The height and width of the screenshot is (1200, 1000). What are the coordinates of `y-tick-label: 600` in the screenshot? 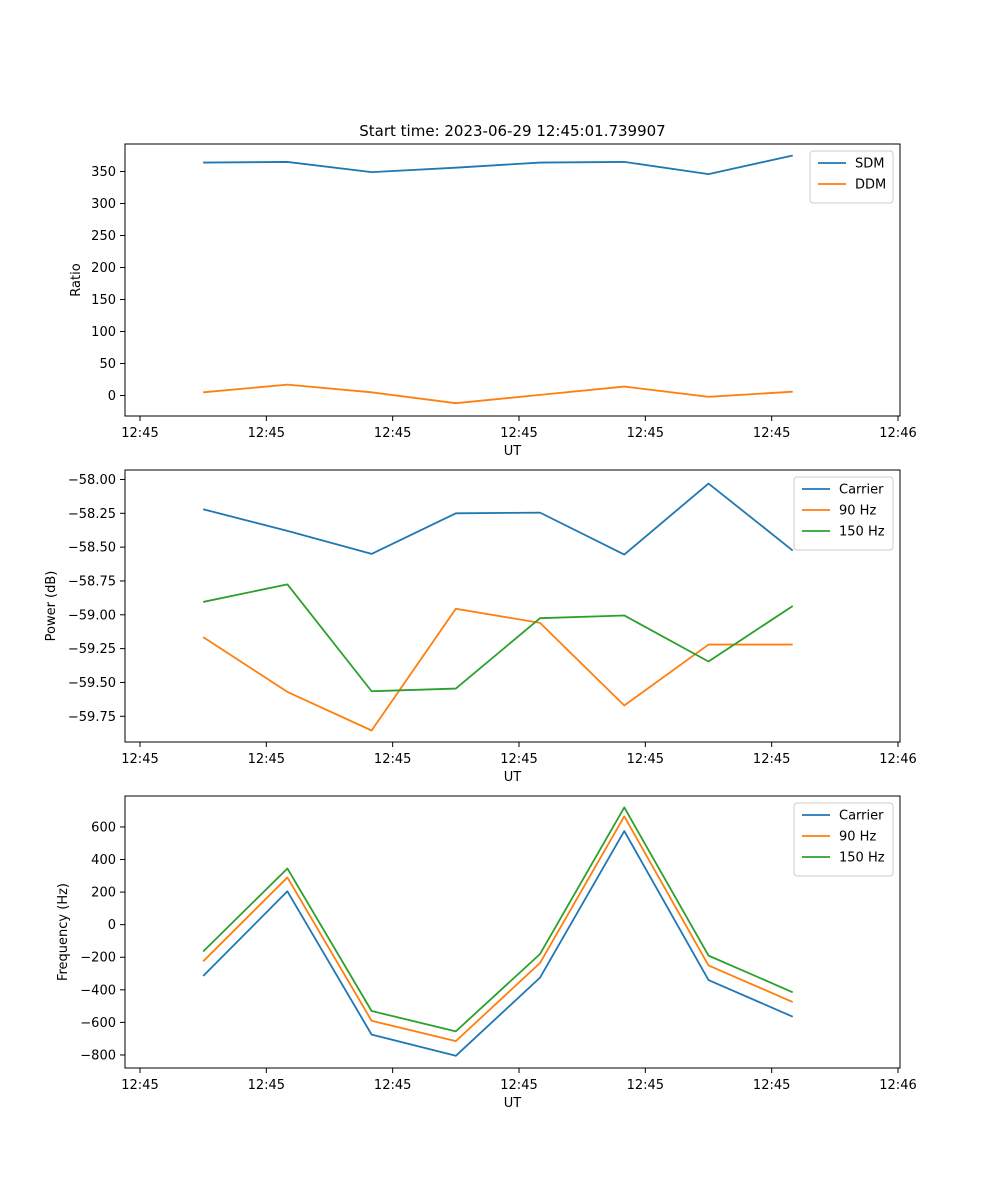 It's located at (103, 827).